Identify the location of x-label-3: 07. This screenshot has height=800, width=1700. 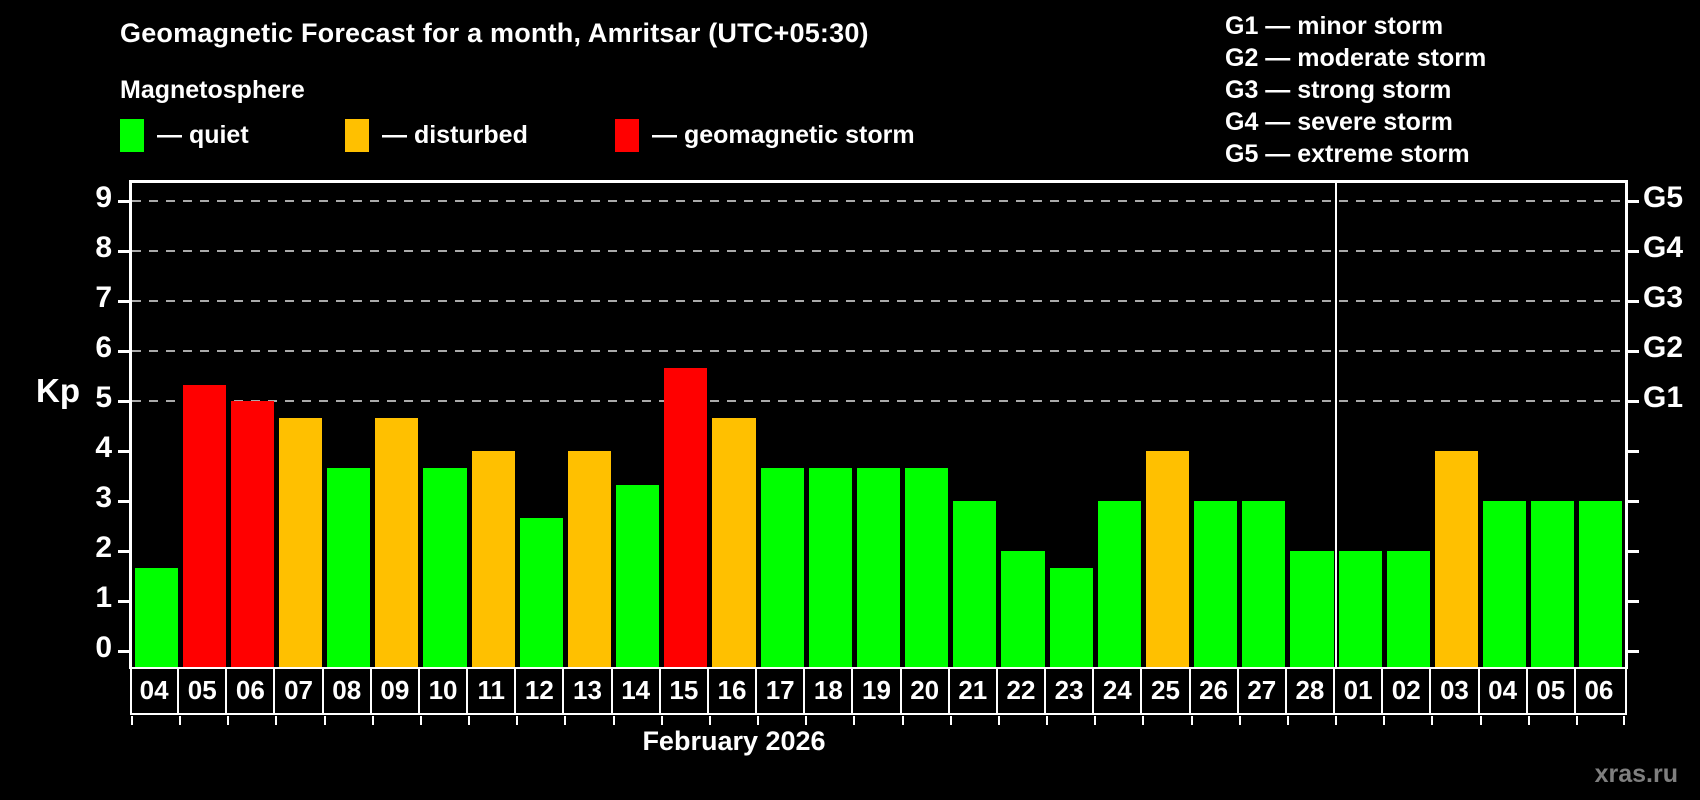
(298, 690).